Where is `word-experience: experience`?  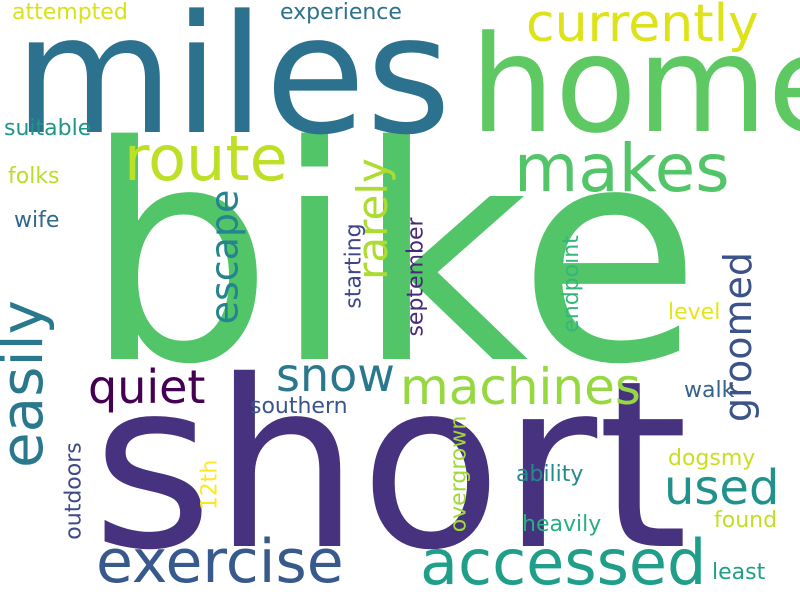
word-experience: experience is located at coordinates (341, 12).